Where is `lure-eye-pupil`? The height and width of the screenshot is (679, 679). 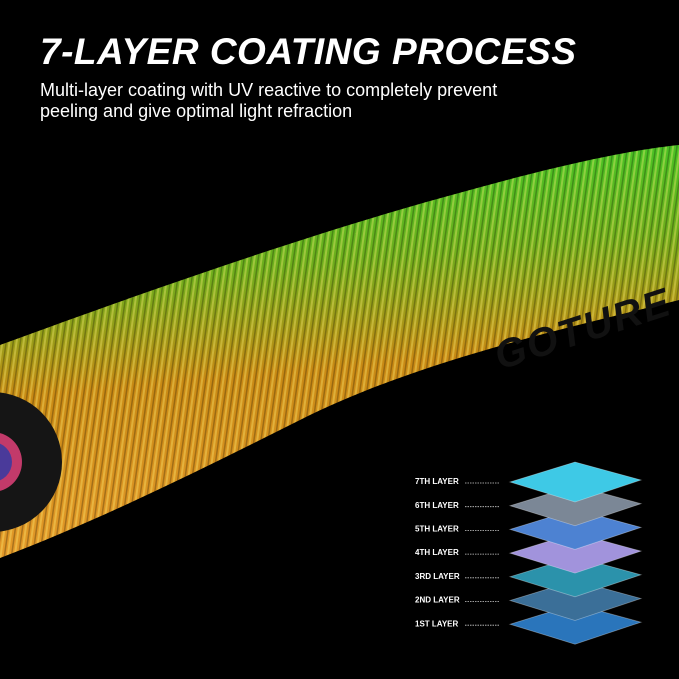
lure-eye-pupil is located at coordinates (6, 462).